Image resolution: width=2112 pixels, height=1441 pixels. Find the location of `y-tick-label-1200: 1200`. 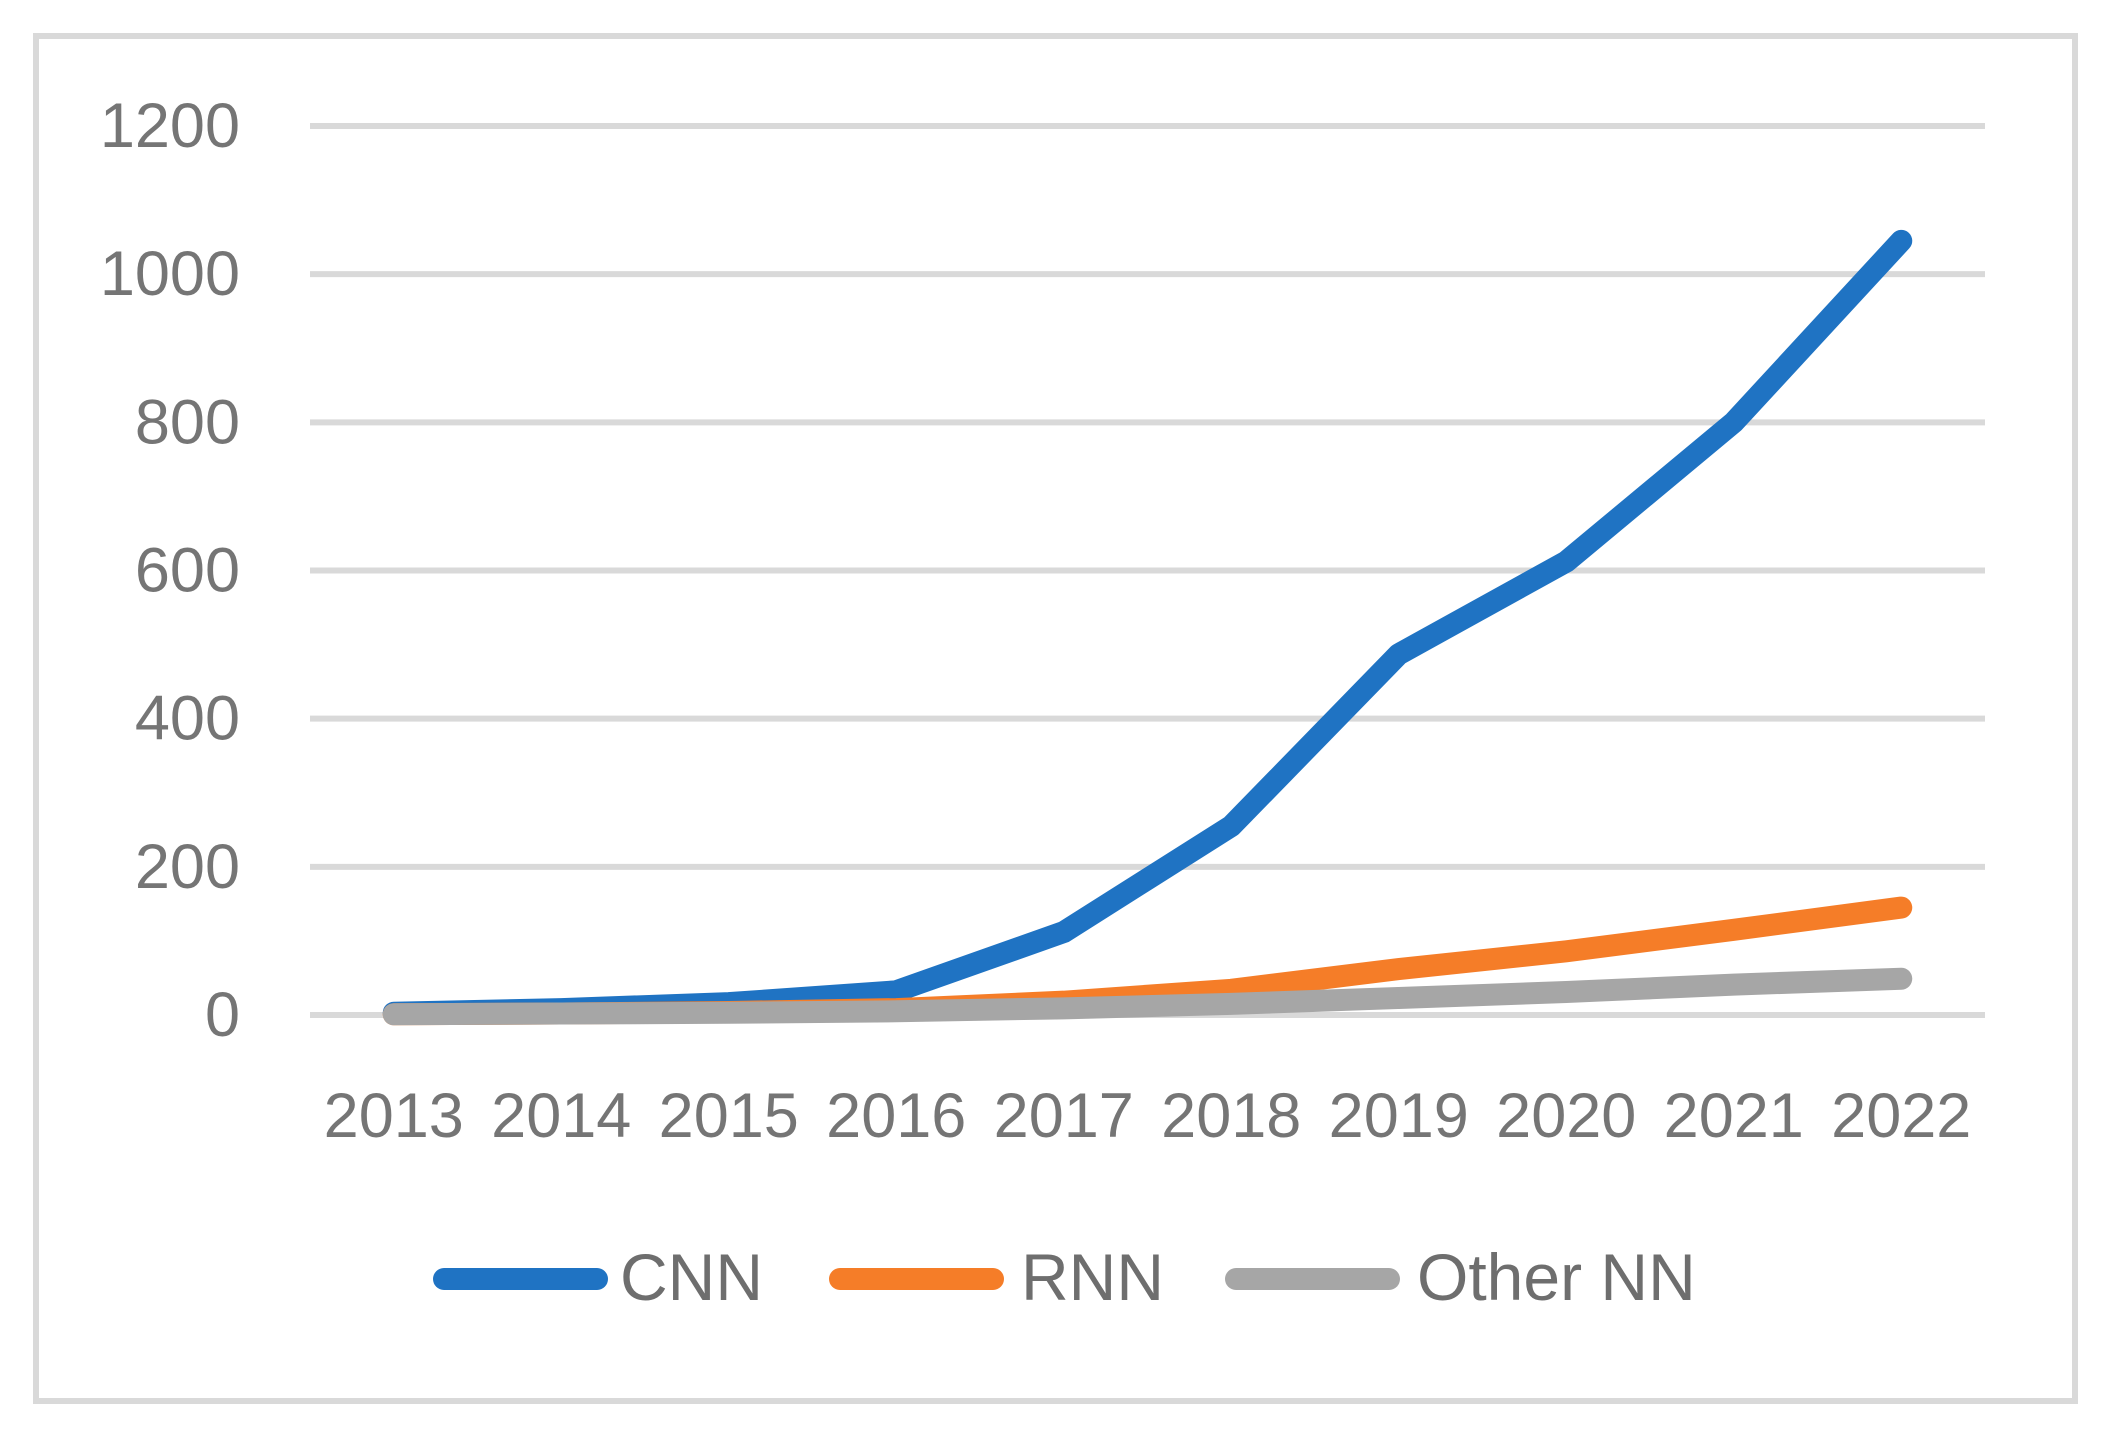

y-tick-label-1200: 1200 is located at coordinates (170, 126).